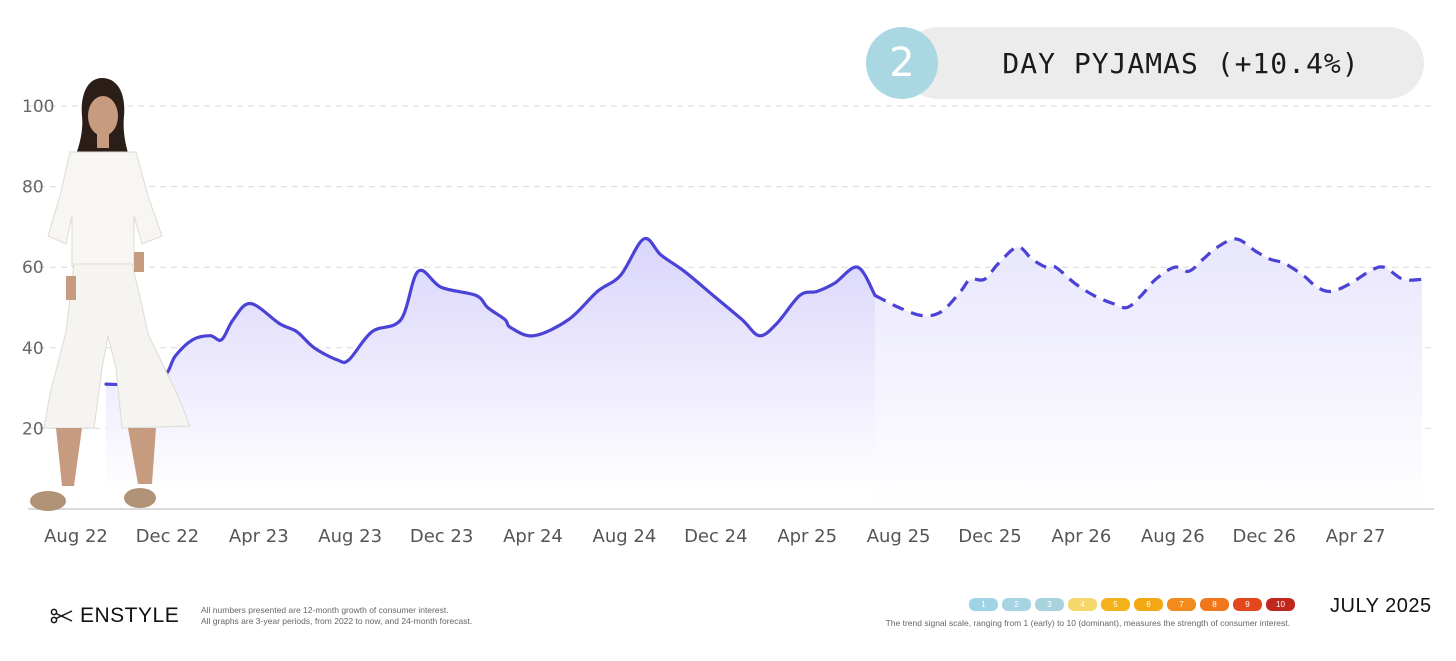  I want to click on rank-number: 2, so click(902, 63).